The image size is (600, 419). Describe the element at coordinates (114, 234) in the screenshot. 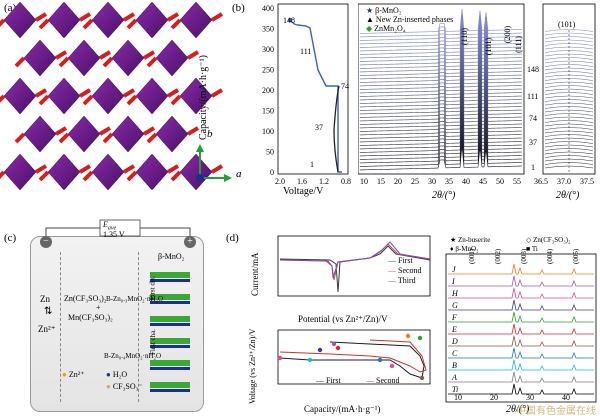

I see `voltage-label: 1.35 V` at that location.